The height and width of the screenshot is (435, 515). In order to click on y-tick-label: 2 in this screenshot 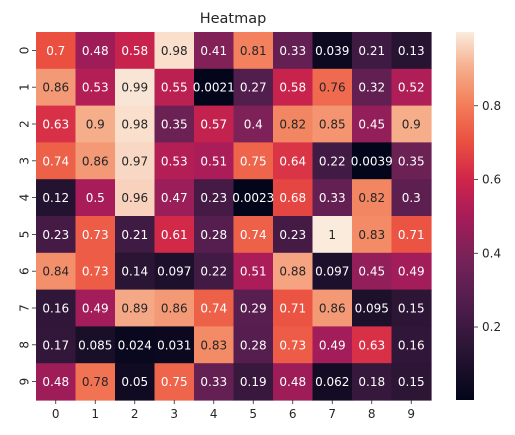, I will do `click(25, 124)`.